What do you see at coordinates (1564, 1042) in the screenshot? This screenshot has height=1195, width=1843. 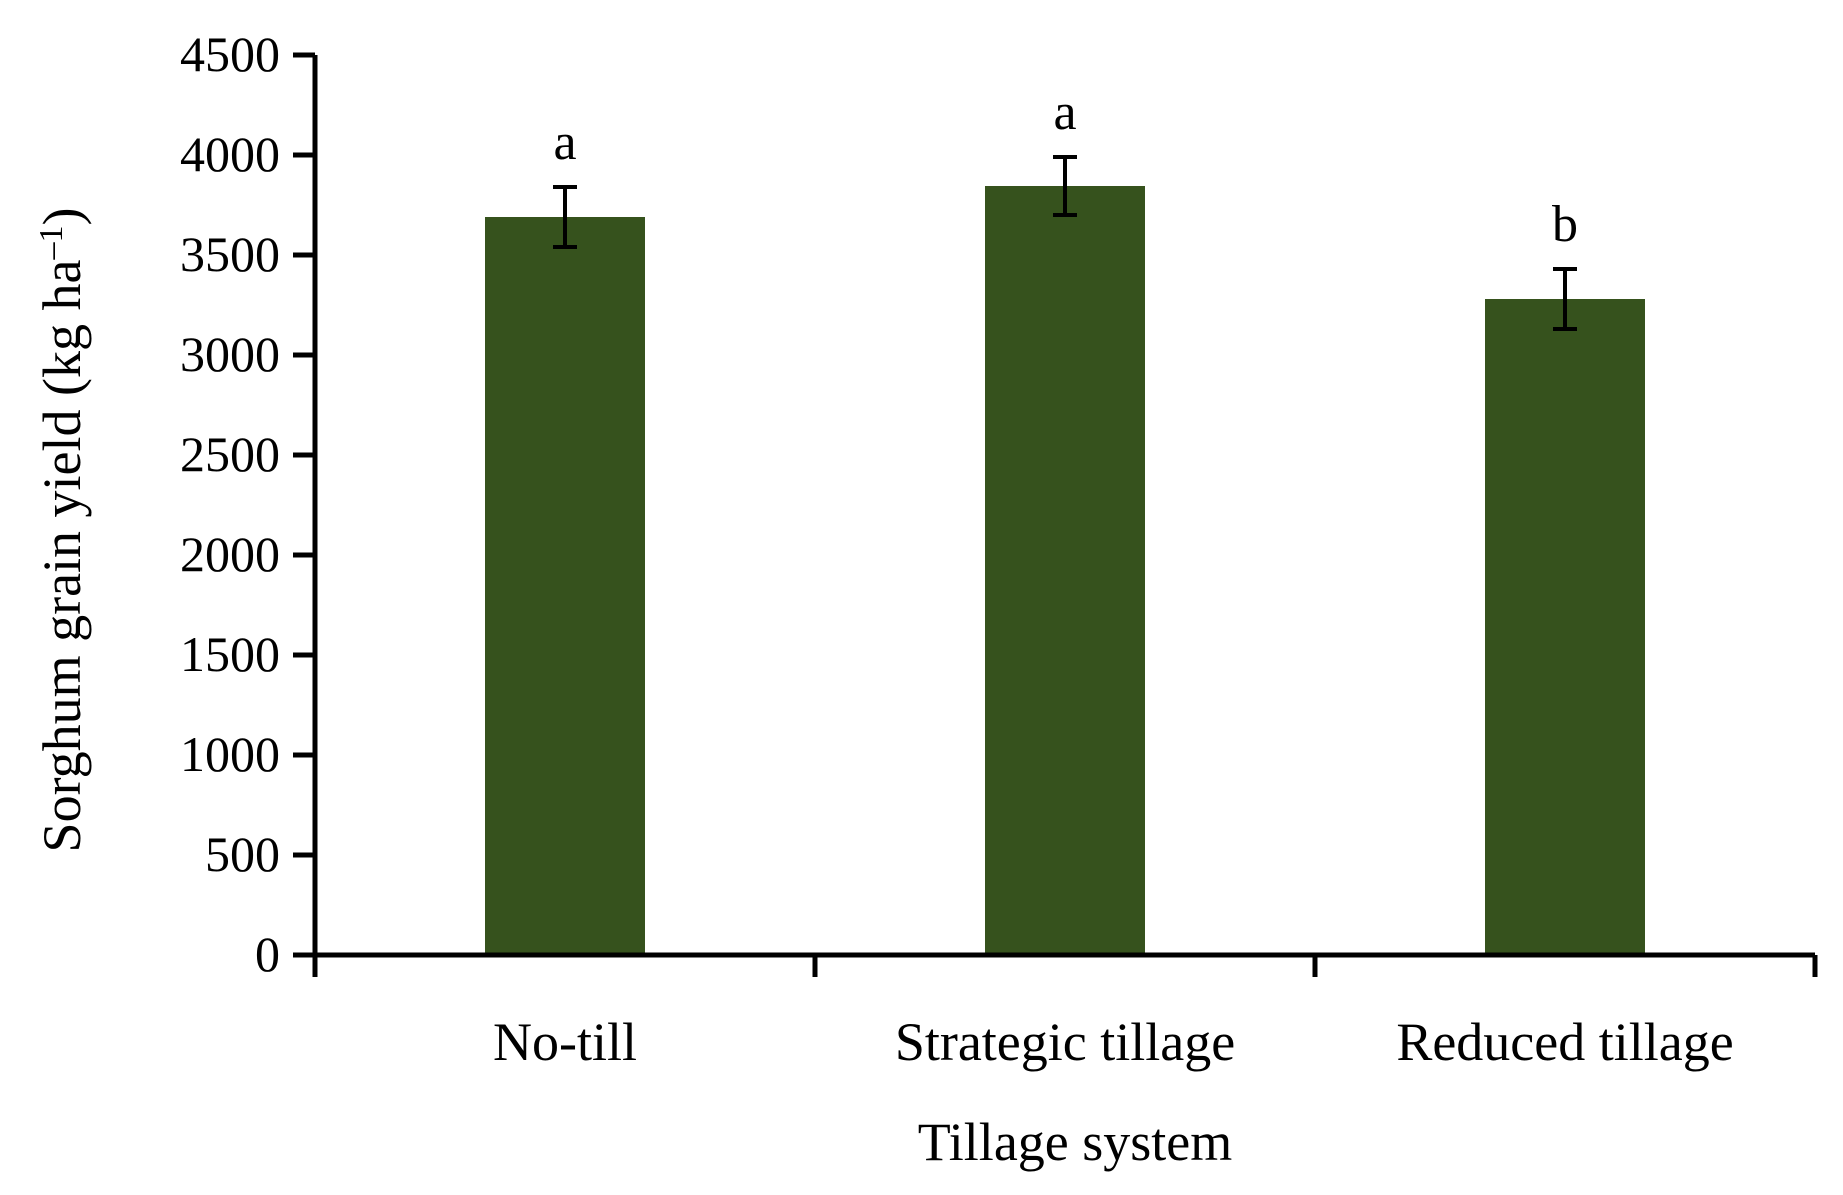 I see `x-category-label: Reduced tillage` at bounding box center [1564, 1042].